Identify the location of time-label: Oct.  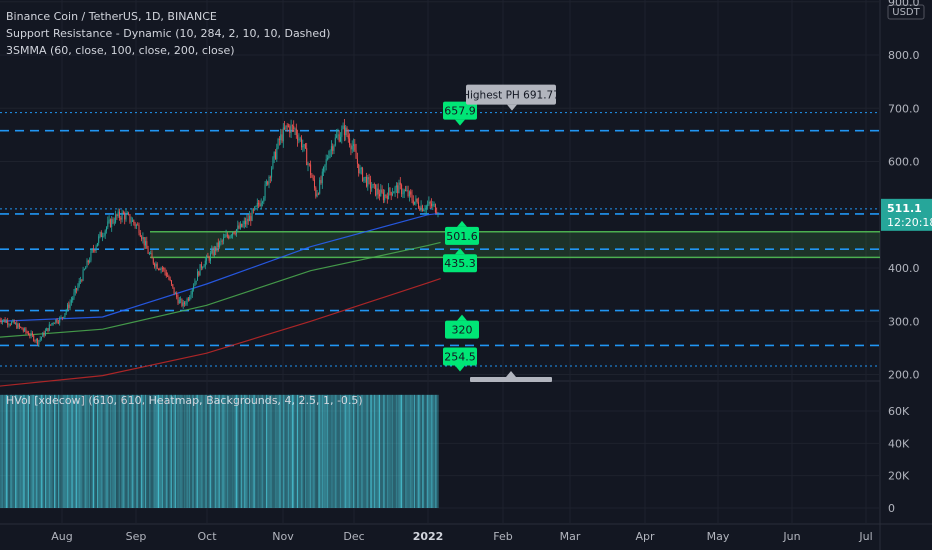
(207, 536).